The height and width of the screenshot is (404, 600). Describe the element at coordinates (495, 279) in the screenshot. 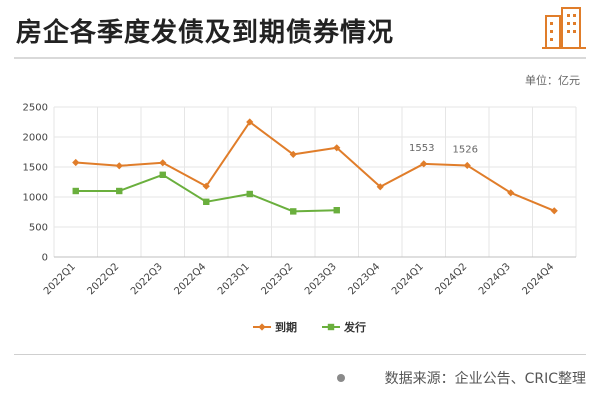

I see `x-tick-label: 2024Q3` at that location.